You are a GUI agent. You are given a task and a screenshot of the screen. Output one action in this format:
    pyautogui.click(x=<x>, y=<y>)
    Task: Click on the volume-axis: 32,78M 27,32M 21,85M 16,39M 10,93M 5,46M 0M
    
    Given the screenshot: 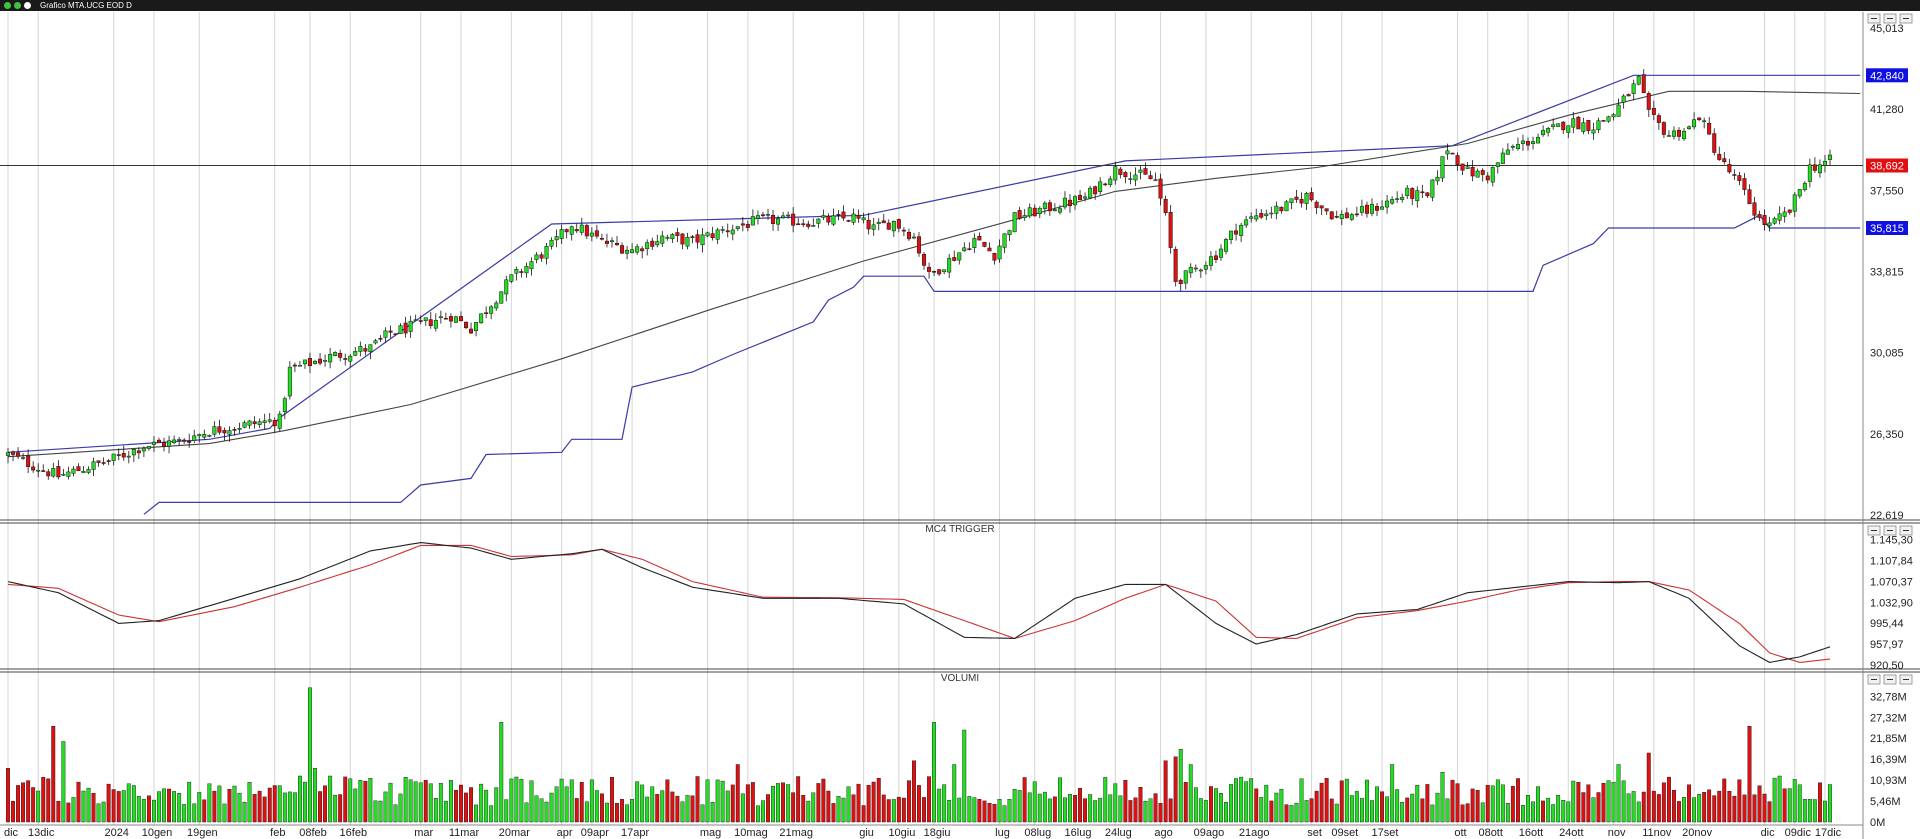 What is the action you would take?
    pyautogui.click(x=1888, y=760)
    